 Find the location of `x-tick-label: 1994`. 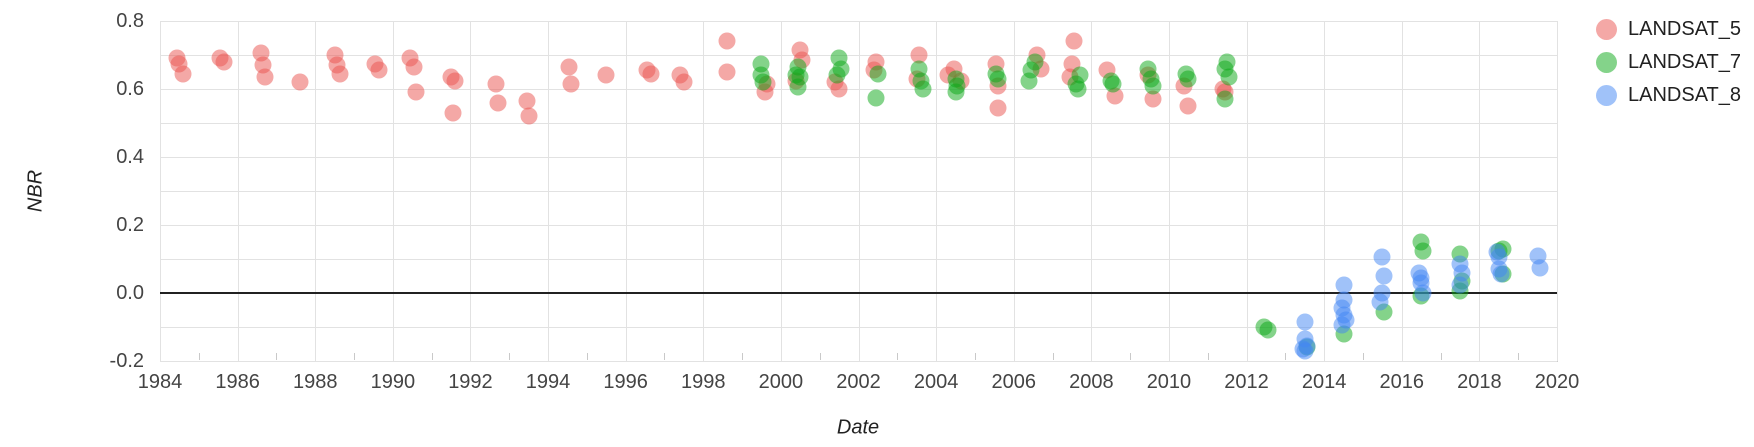

x-tick-label: 1994 is located at coordinates (548, 382).